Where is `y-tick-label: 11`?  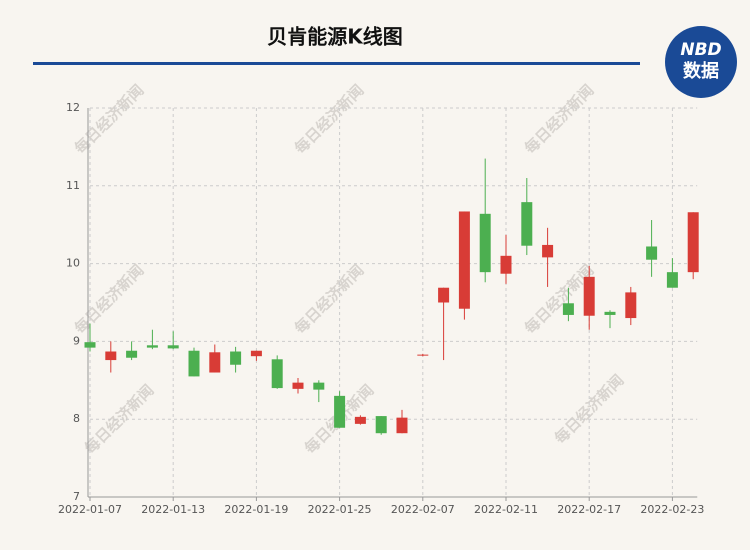 y-tick-label: 11 is located at coordinates (73, 185).